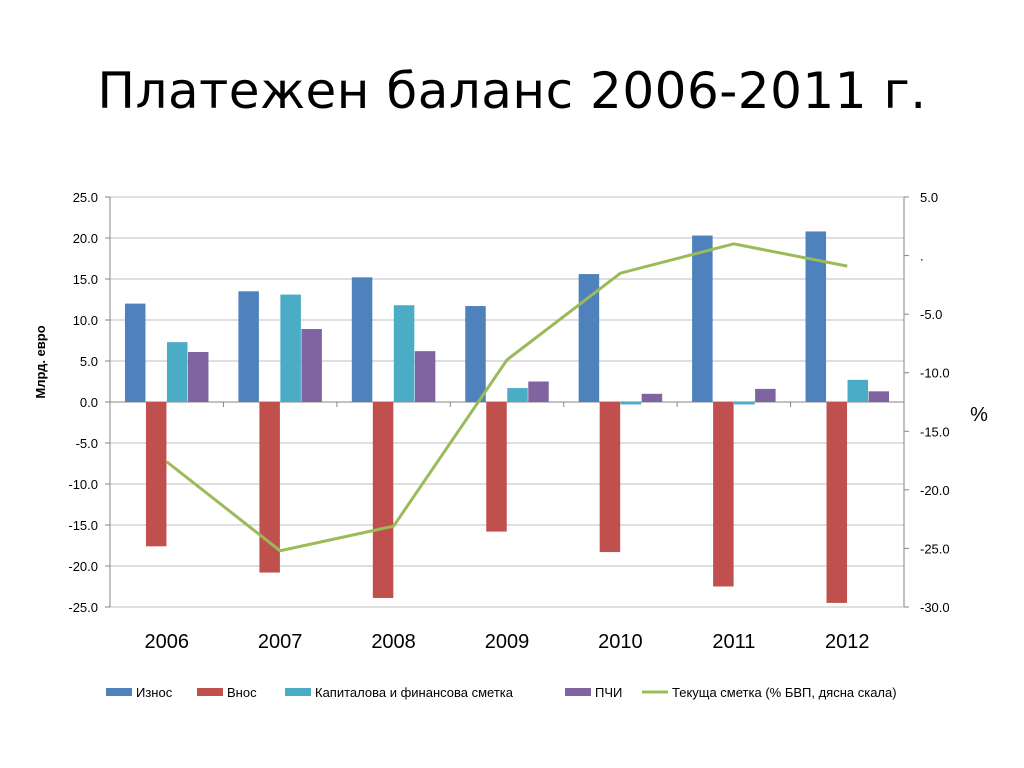 This screenshot has height=768, width=1024. Describe the element at coordinates (280, 642) in the screenshot. I see `category-label: 2007` at that location.